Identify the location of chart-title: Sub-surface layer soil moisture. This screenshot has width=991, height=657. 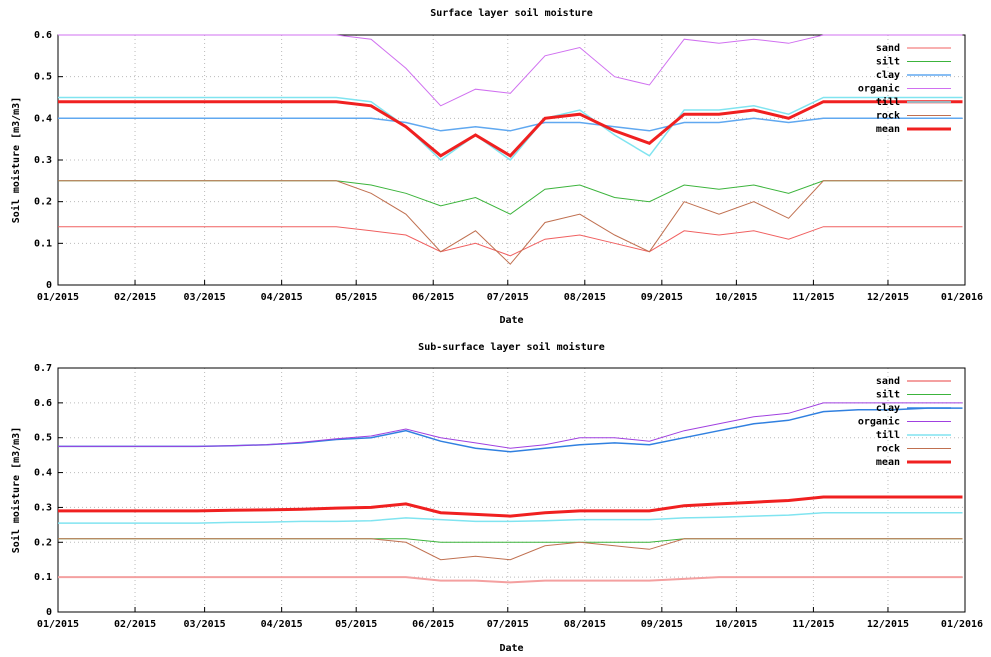
(511, 347).